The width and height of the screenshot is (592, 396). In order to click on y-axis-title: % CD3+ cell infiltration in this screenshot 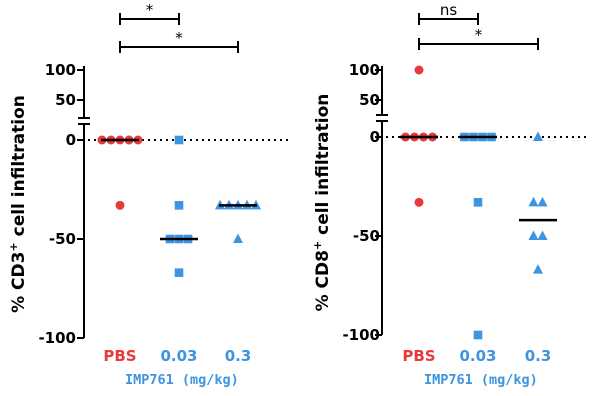, I will do `click(18, 204)`.